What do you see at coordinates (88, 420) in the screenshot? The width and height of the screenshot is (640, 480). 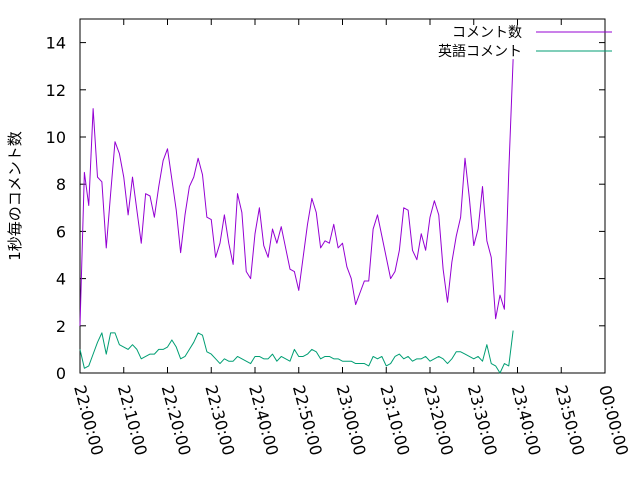 I see `x-tick-label: 22:00:00` at bounding box center [88, 420].